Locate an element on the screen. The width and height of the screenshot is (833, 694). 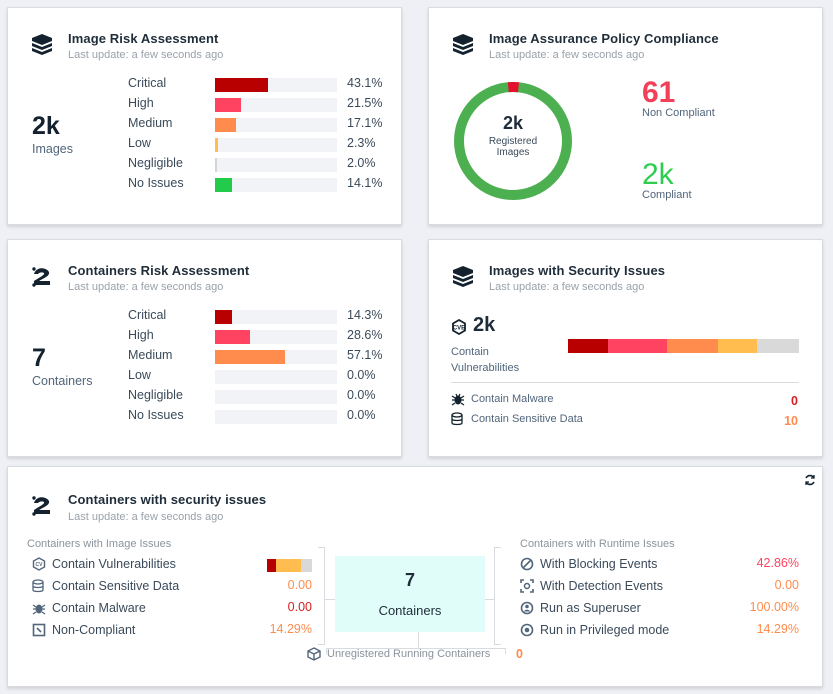
risk-row-critical: Critical 43.1% is located at coordinates (263, 84).